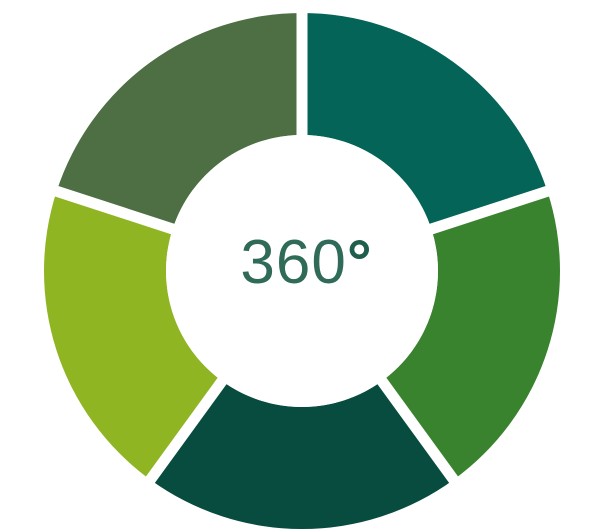 The height and width of the screenshot is (530, 589). I want to click on degree-symbol: °, so click(359, 262).